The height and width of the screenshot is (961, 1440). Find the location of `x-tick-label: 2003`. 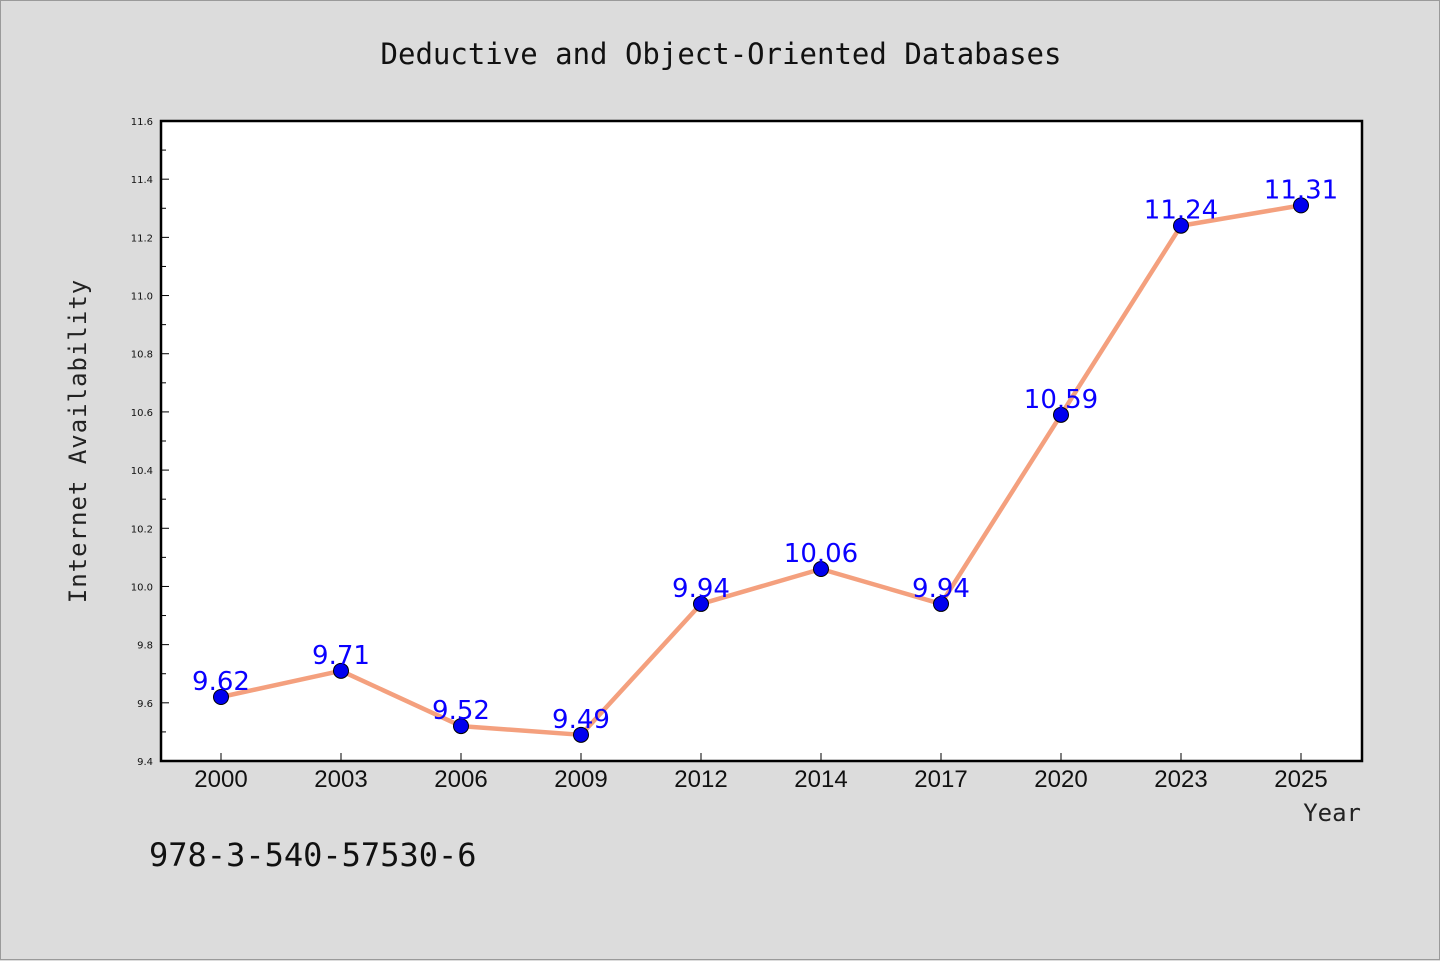

x-tick-label: 2003 is located at coordinates (340, 779).